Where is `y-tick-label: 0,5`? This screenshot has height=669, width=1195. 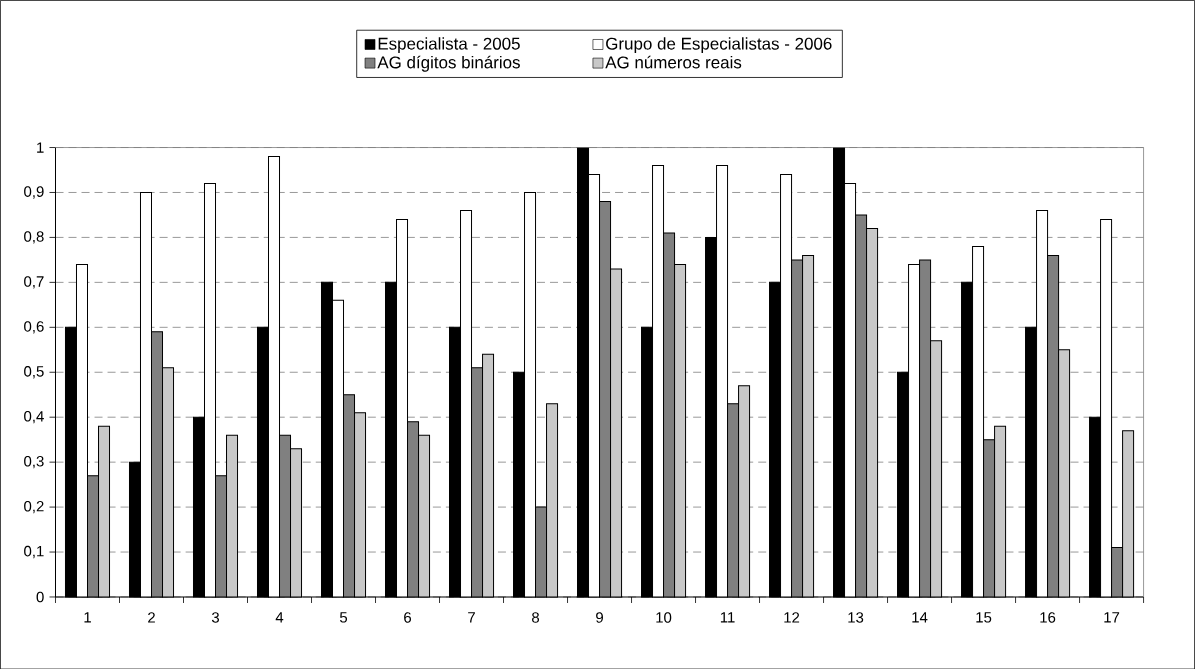 y-tick-label: 0,5 is located at coordinates (34, 372).